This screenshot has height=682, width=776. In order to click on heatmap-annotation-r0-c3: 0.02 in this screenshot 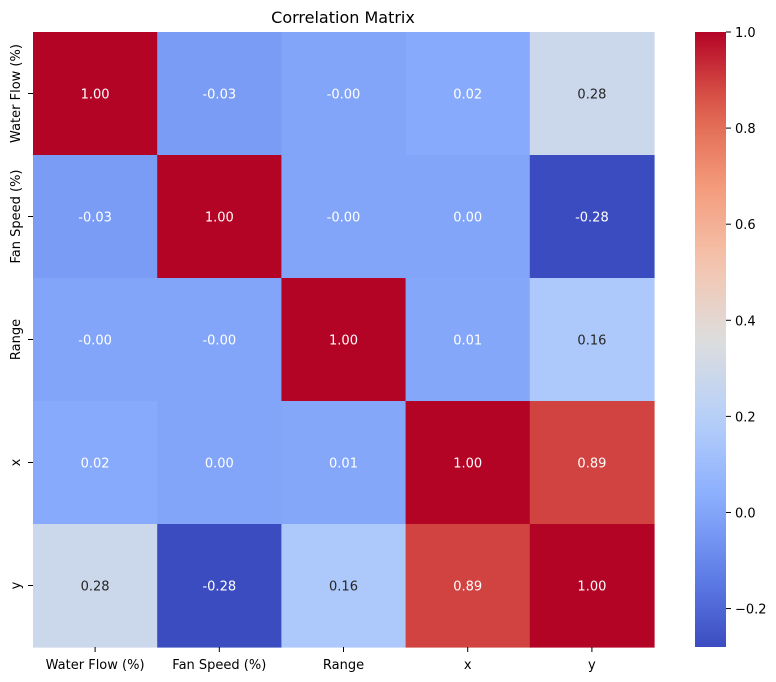, I will do `click(467, 95)`.